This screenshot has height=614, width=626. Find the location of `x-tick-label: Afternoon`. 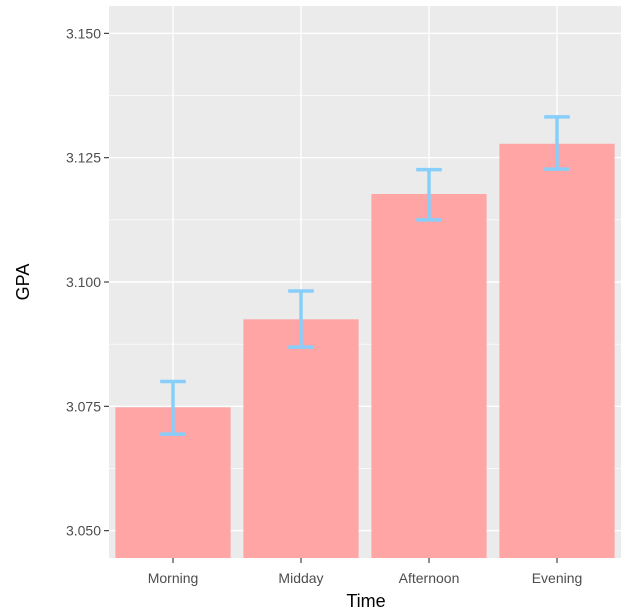

x-tick-label: Afternoon is located at coordinates (429, 578).